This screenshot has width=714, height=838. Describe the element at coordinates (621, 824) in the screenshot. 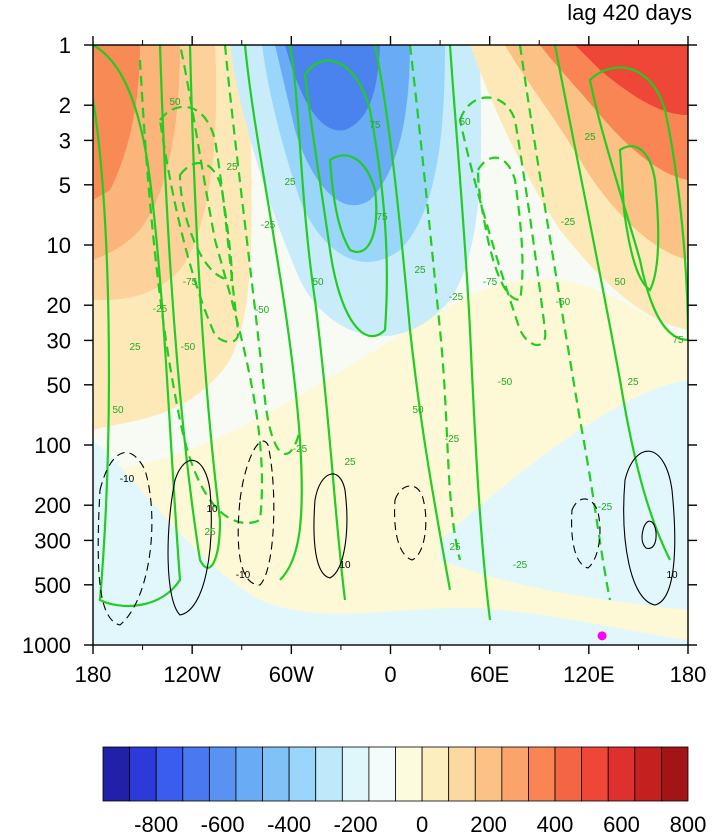

I see `colorbar-tick-label: 600` at that location.